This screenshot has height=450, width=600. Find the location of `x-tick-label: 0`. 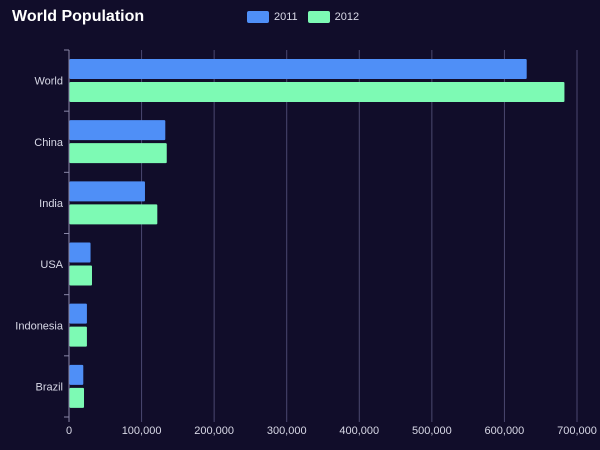

x-tick-label: 0 is located at coordinates (69, 431).